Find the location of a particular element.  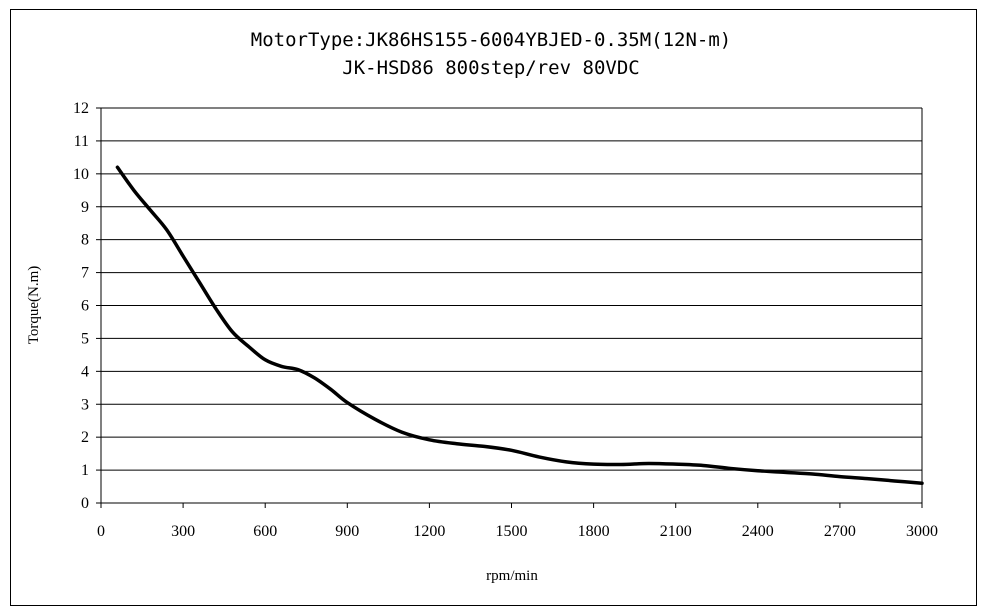

y-tick-label: 8 is located at coordinates (85, 240).